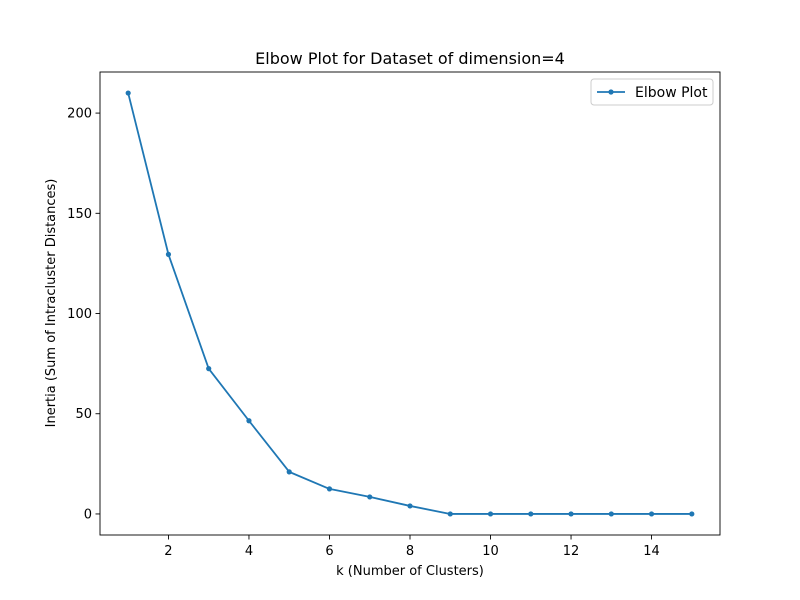 This screenshot has width=800, height=600. I want to click on x-tick-label-12: 12, so click(571, 551).